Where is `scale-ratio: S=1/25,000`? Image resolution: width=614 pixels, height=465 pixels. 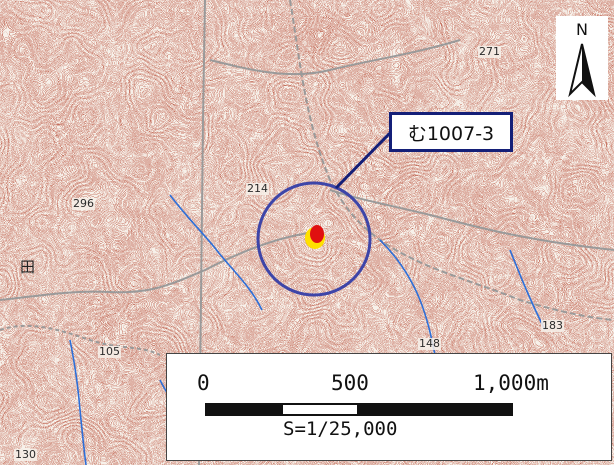 scale-ratio: S=1/25,000 is located at coordinates (340, 429).